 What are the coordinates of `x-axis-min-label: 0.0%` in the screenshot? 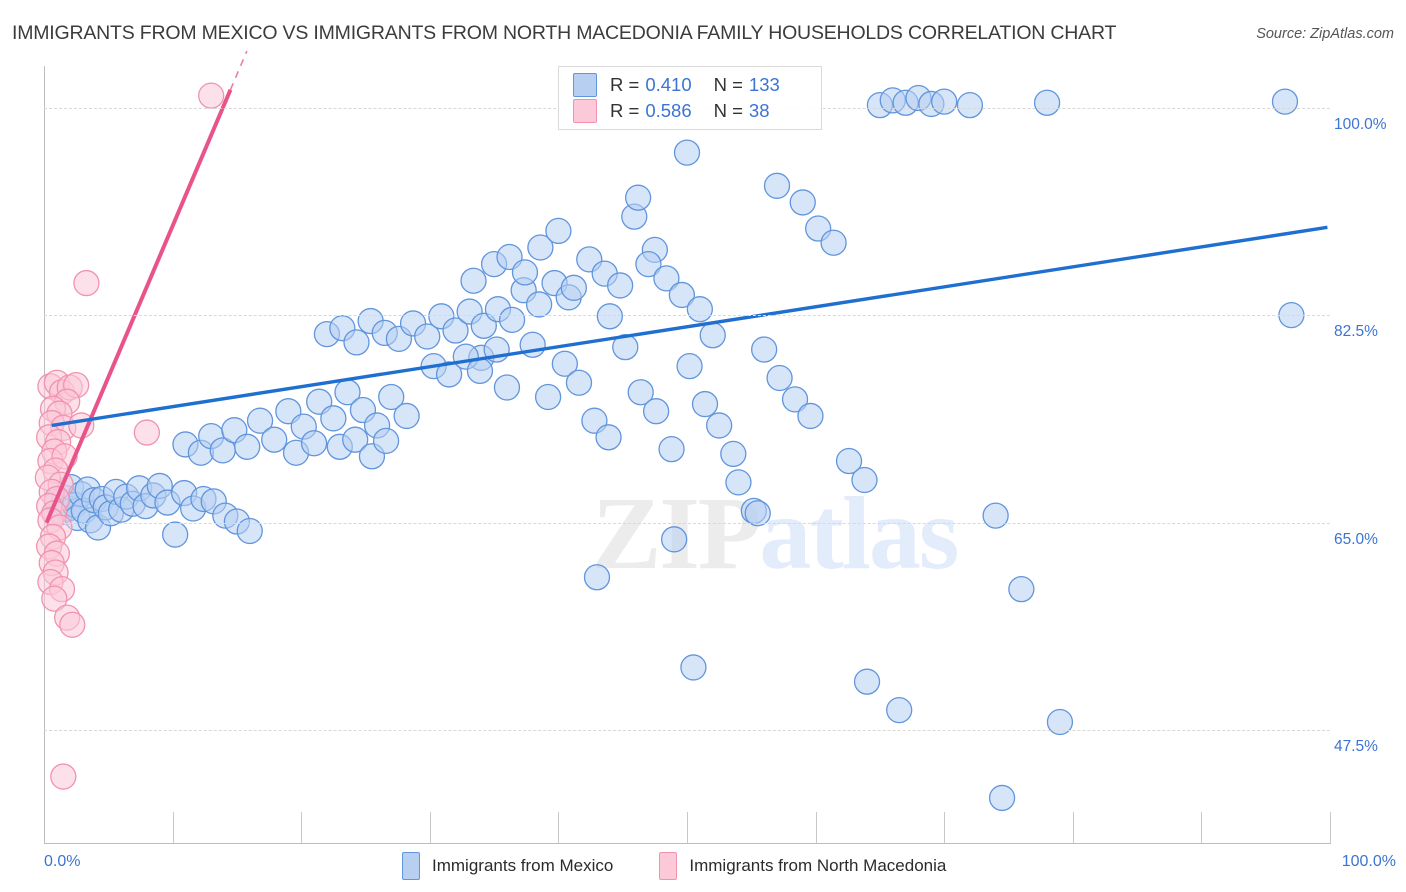 It's located at (62, 861).